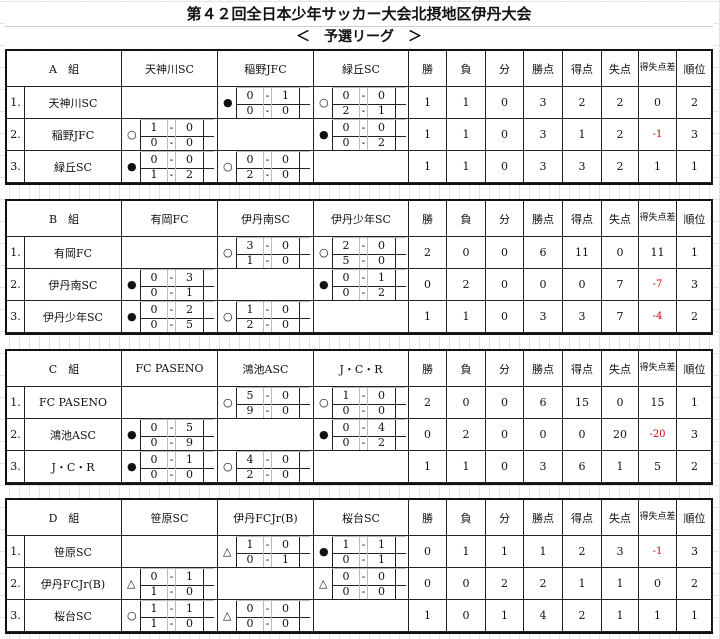 The image size is (720, 639). What do you see at coordinates (16, 103) in the screenshot?
I see `row-number: 1.` at bounding box center [16, 103].